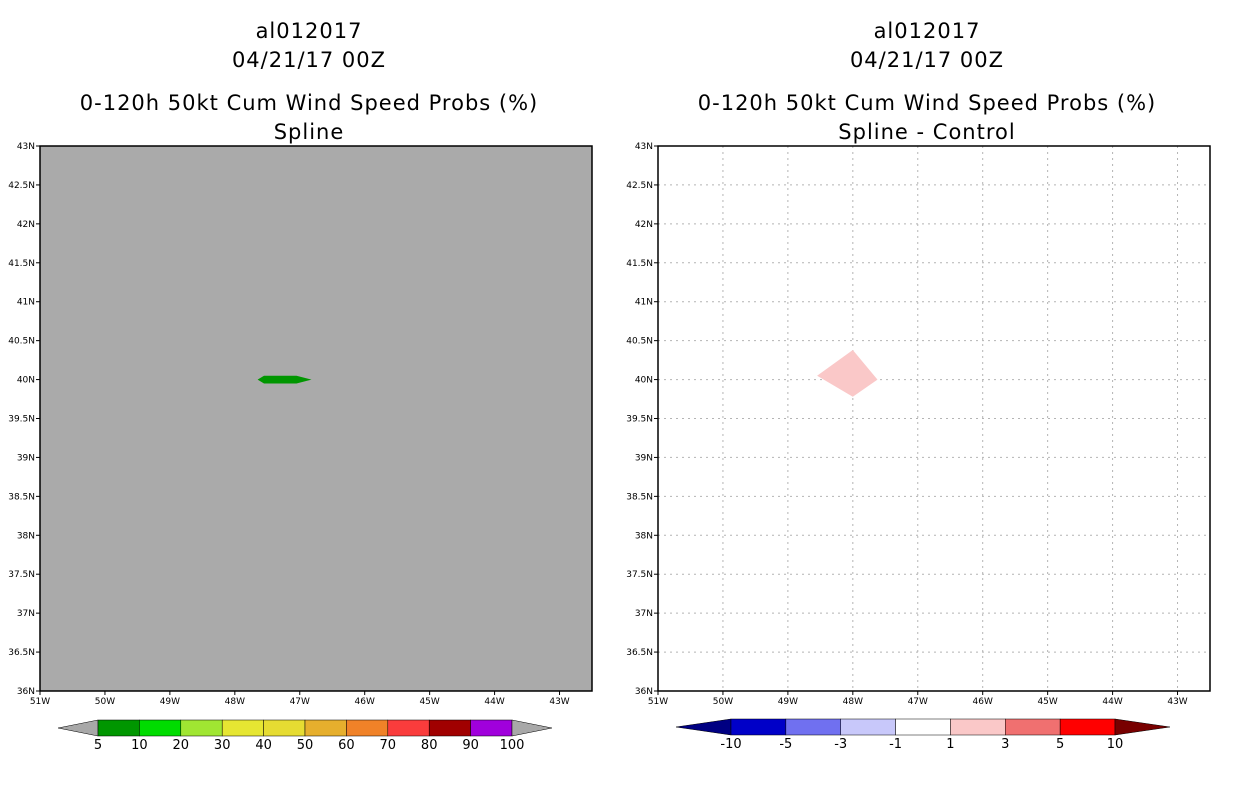 The height and width of the screenshot is (800, 1236). Describe the element at coordinates (730, 744) in the screenshot. I see `colorbar-label: -10` at that location.